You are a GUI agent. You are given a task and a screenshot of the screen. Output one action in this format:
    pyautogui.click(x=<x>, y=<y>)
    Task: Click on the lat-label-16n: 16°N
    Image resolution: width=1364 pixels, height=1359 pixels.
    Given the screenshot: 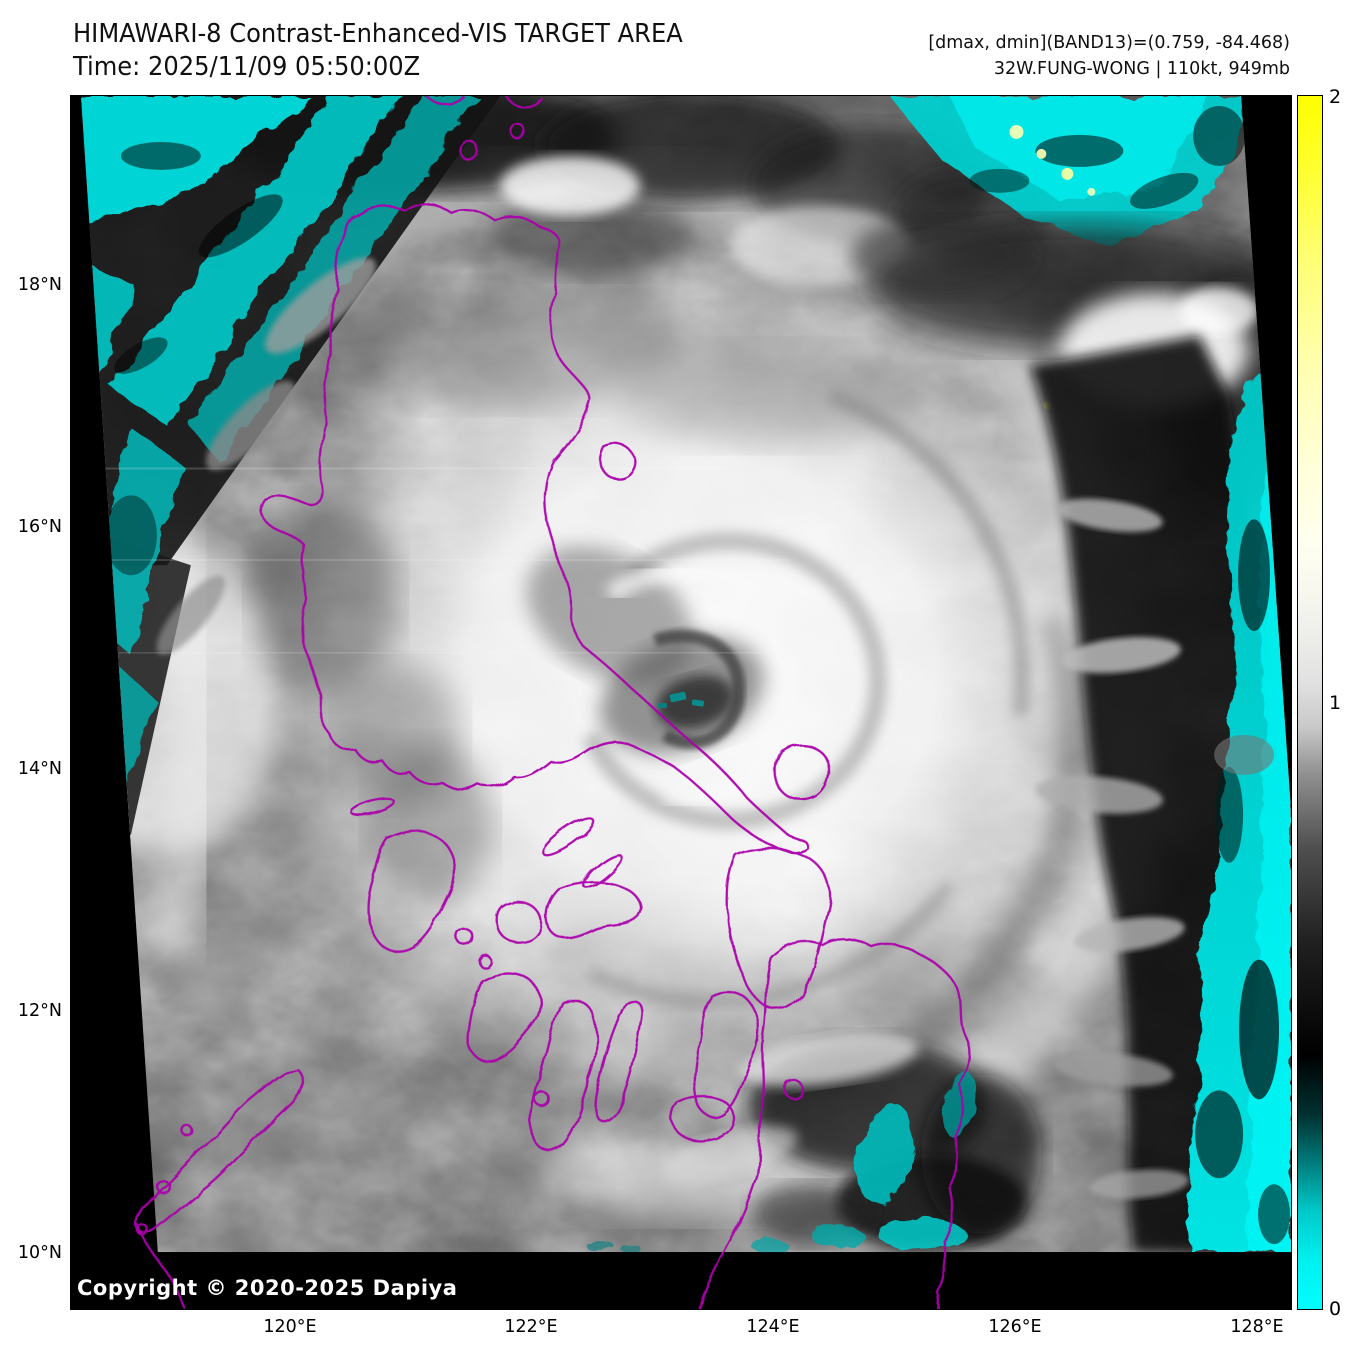 What is the action you would take?
    pyautogui.click(x=39, y=527)
    